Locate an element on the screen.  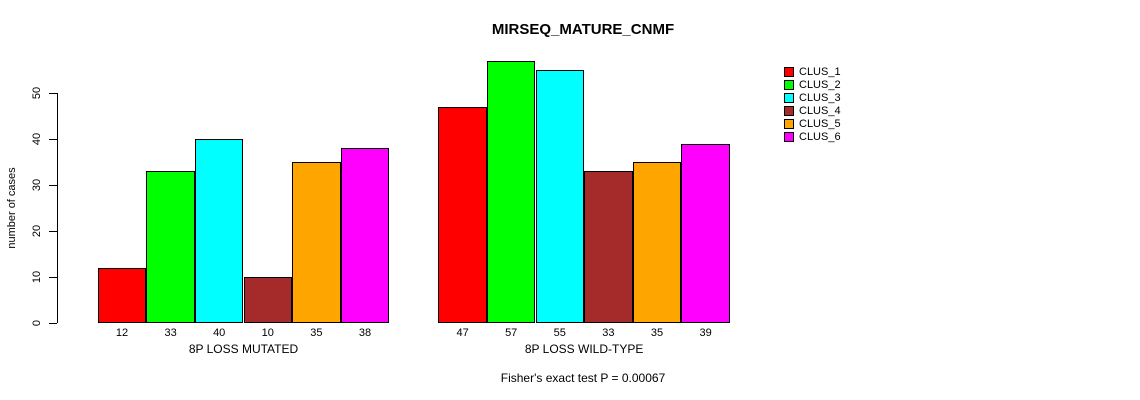
legend-label: CLUS_6 is located at coordinates (820, 137).